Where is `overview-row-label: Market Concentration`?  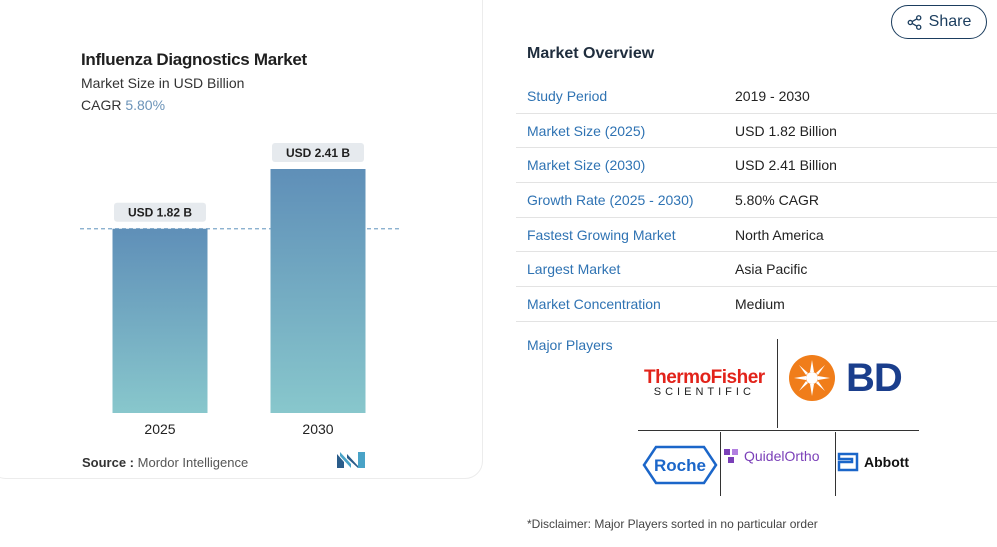
overview-row-label: Market Concentration is located at coordinates (594, 303).